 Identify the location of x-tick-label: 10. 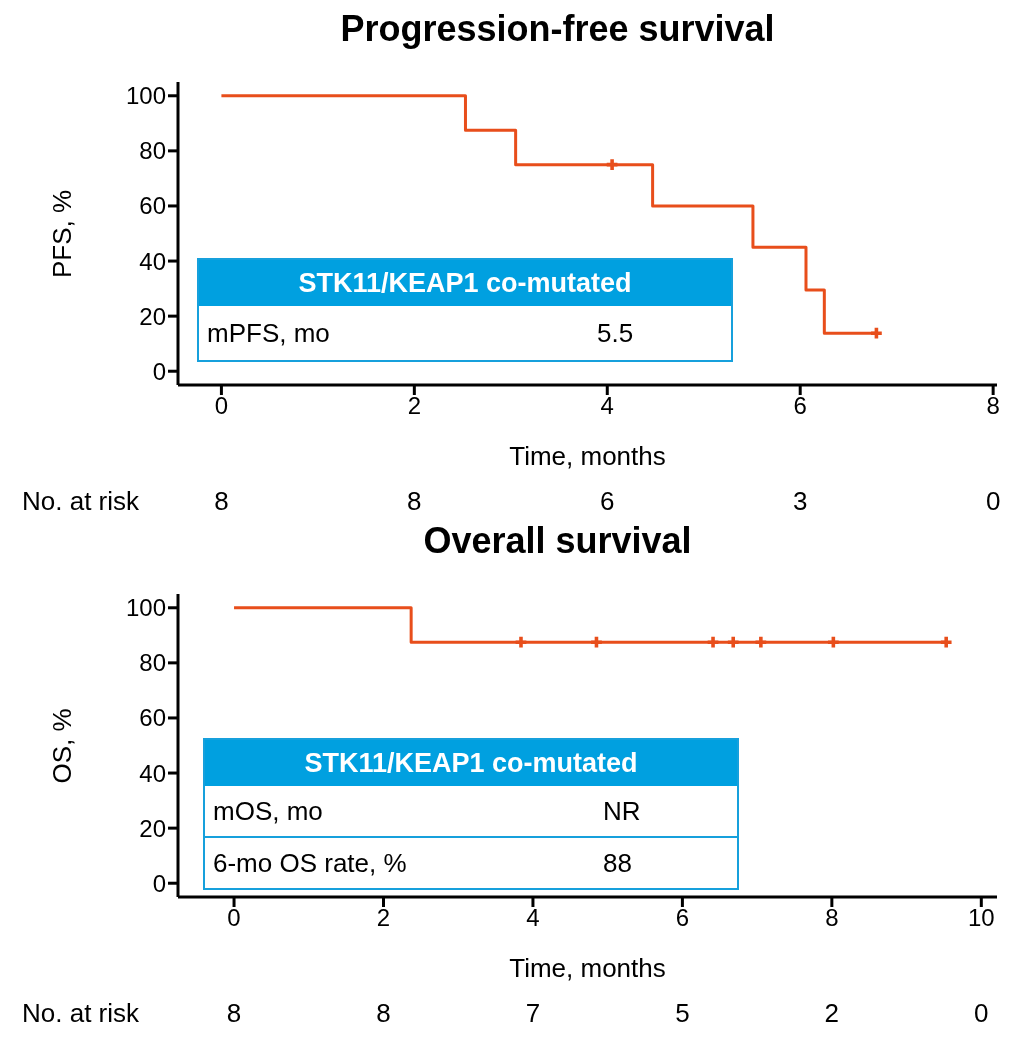
(981, 918).